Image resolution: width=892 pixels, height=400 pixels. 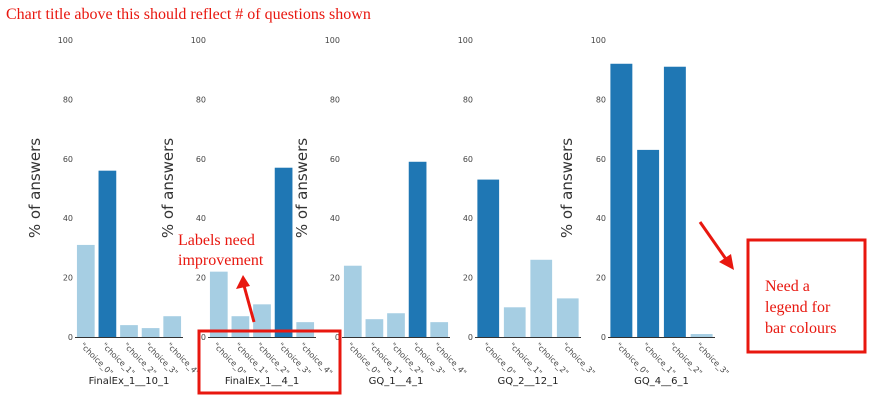 I want to click on xlabel-highlight-box, so click(x=269, y=362).